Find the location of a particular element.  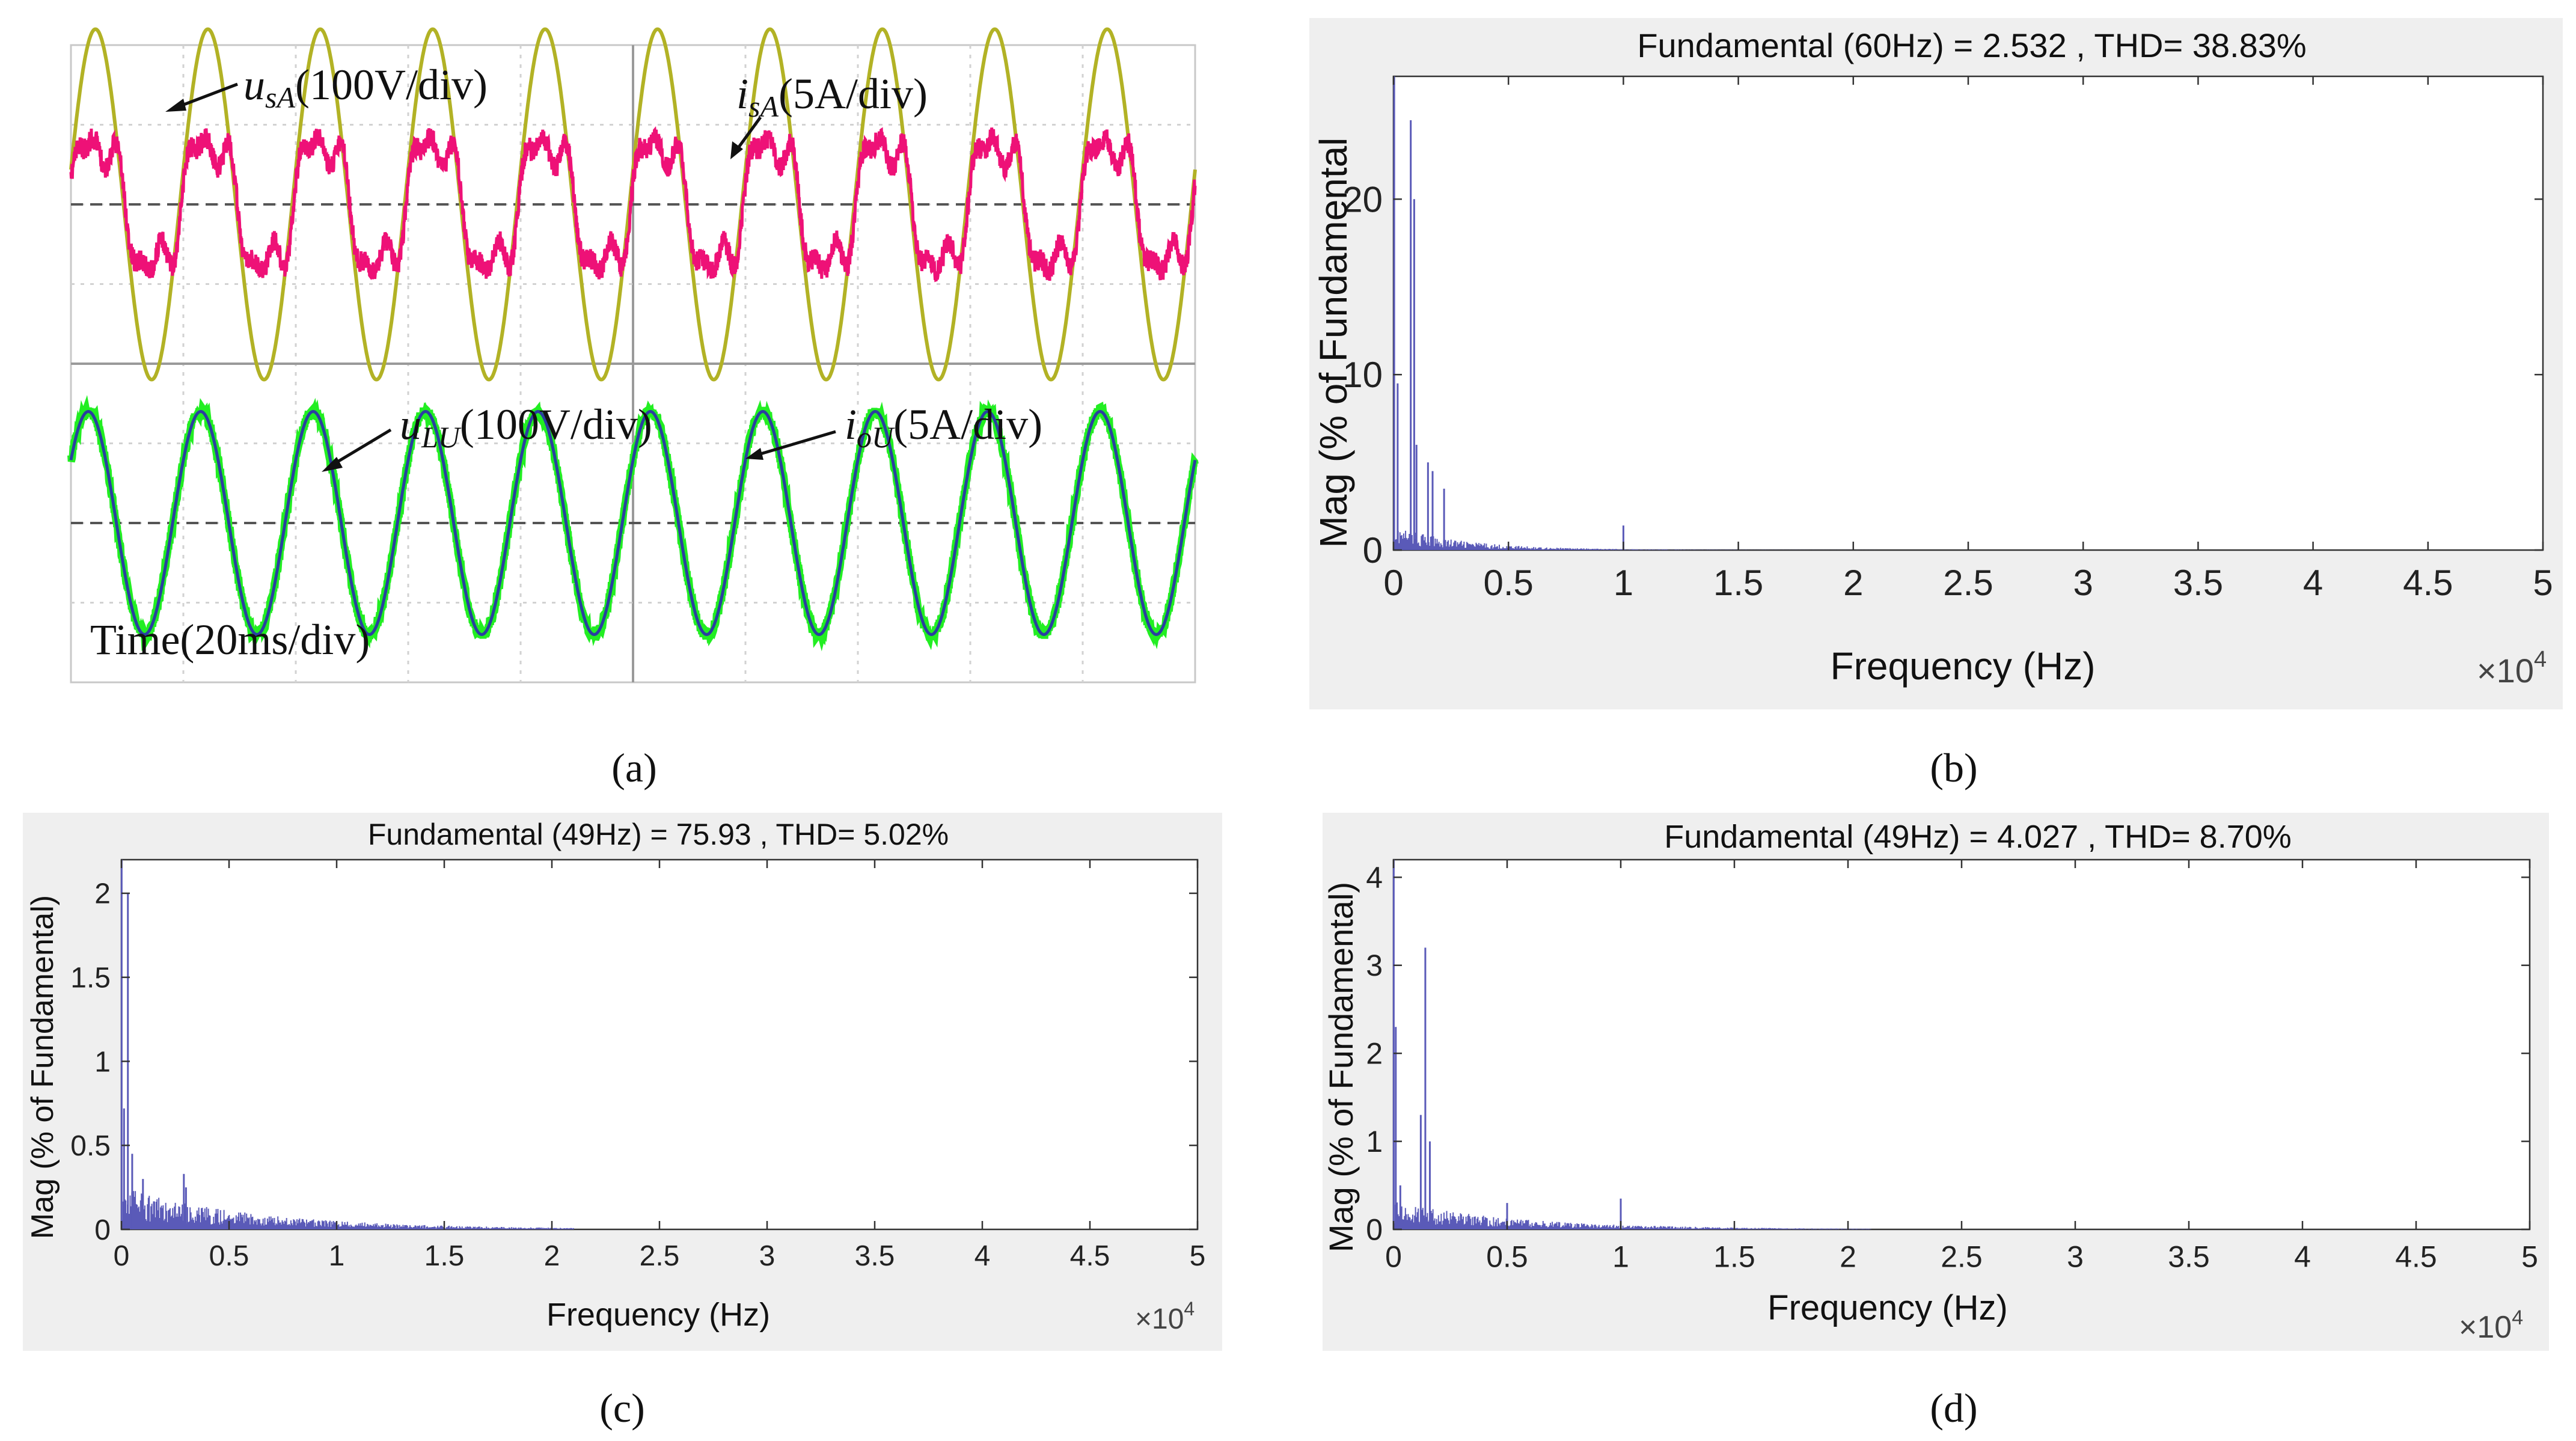

arrow-i-sA-head is located at coordinates (736, 150).